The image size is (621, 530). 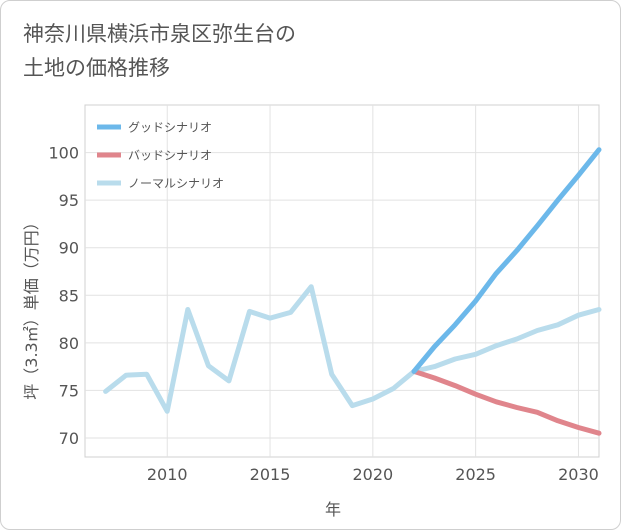 What do you see at coordinates (270, 474) in the screenshot?
I see `x-tick-label: 2015` at bounding box center [270, 474].